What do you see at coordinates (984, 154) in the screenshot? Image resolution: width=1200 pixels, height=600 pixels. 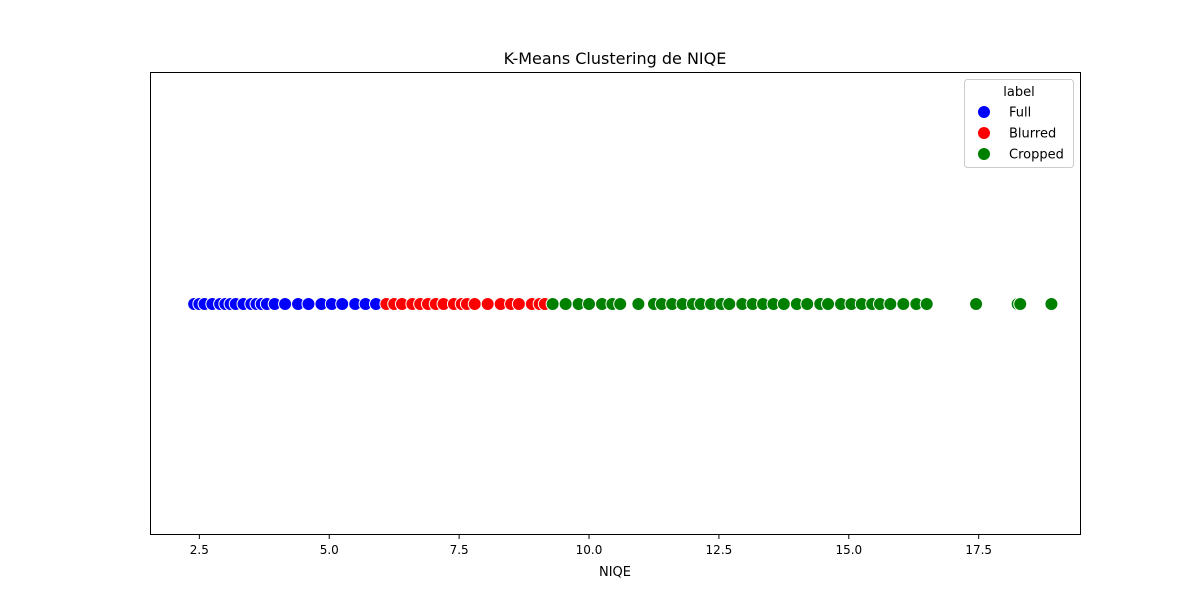 I see `legend-marker-cropped` at bounding box center [984, 154].